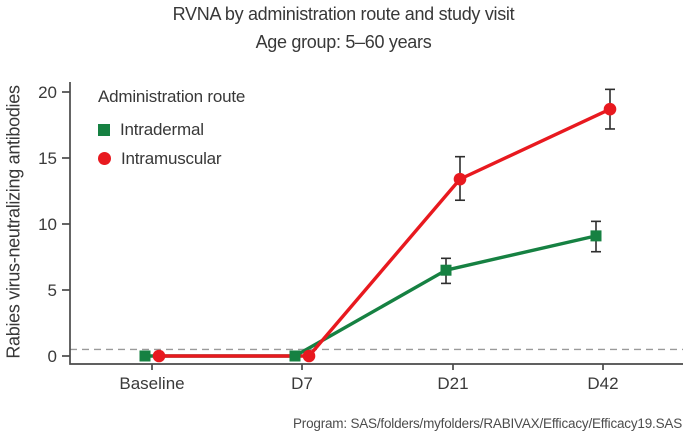 Image resolution: width=687 pixels, height=444 pixels. I want to click on legend-item-intradermal: Intradermal, so click(171, 129).